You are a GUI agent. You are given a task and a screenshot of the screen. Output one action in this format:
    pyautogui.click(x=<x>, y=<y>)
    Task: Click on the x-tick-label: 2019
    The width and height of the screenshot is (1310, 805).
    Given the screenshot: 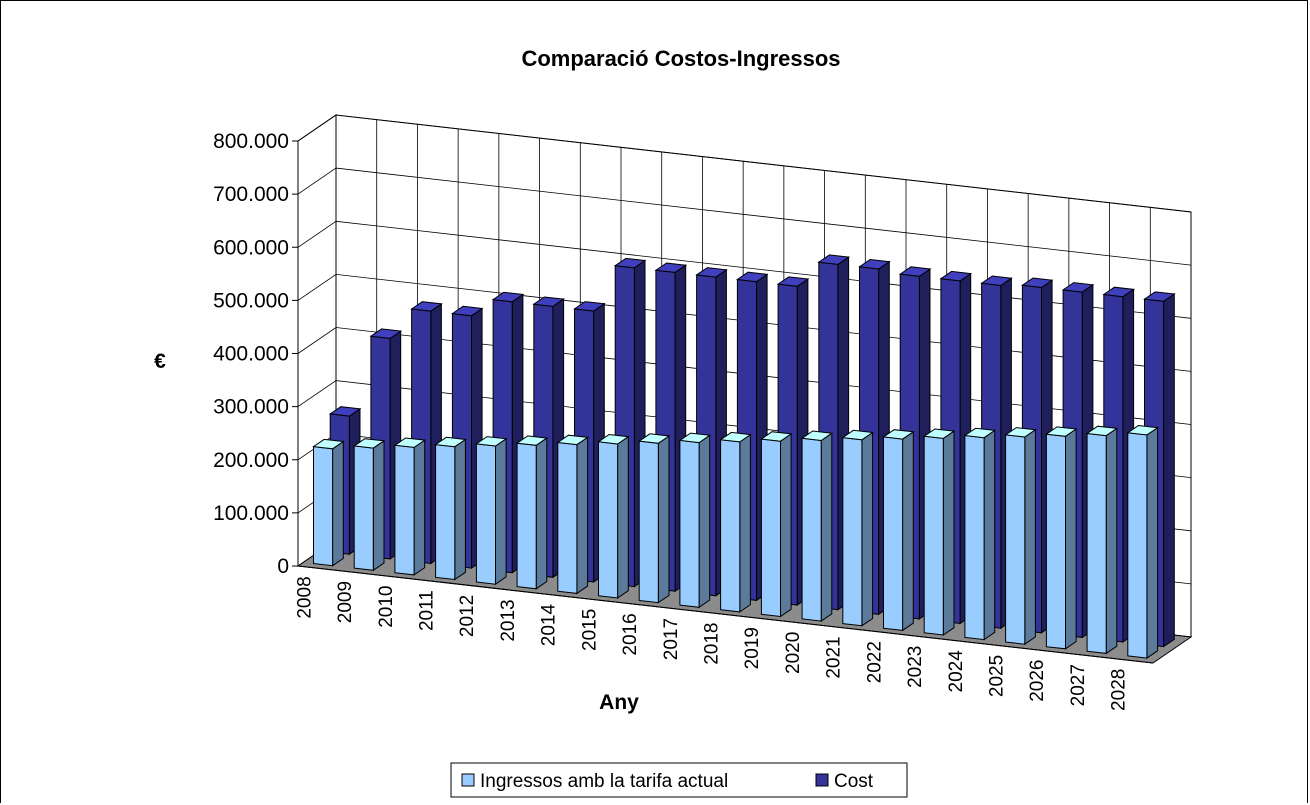 What is the action you would take?
    pyautogui.click(x=752, y=648)
    